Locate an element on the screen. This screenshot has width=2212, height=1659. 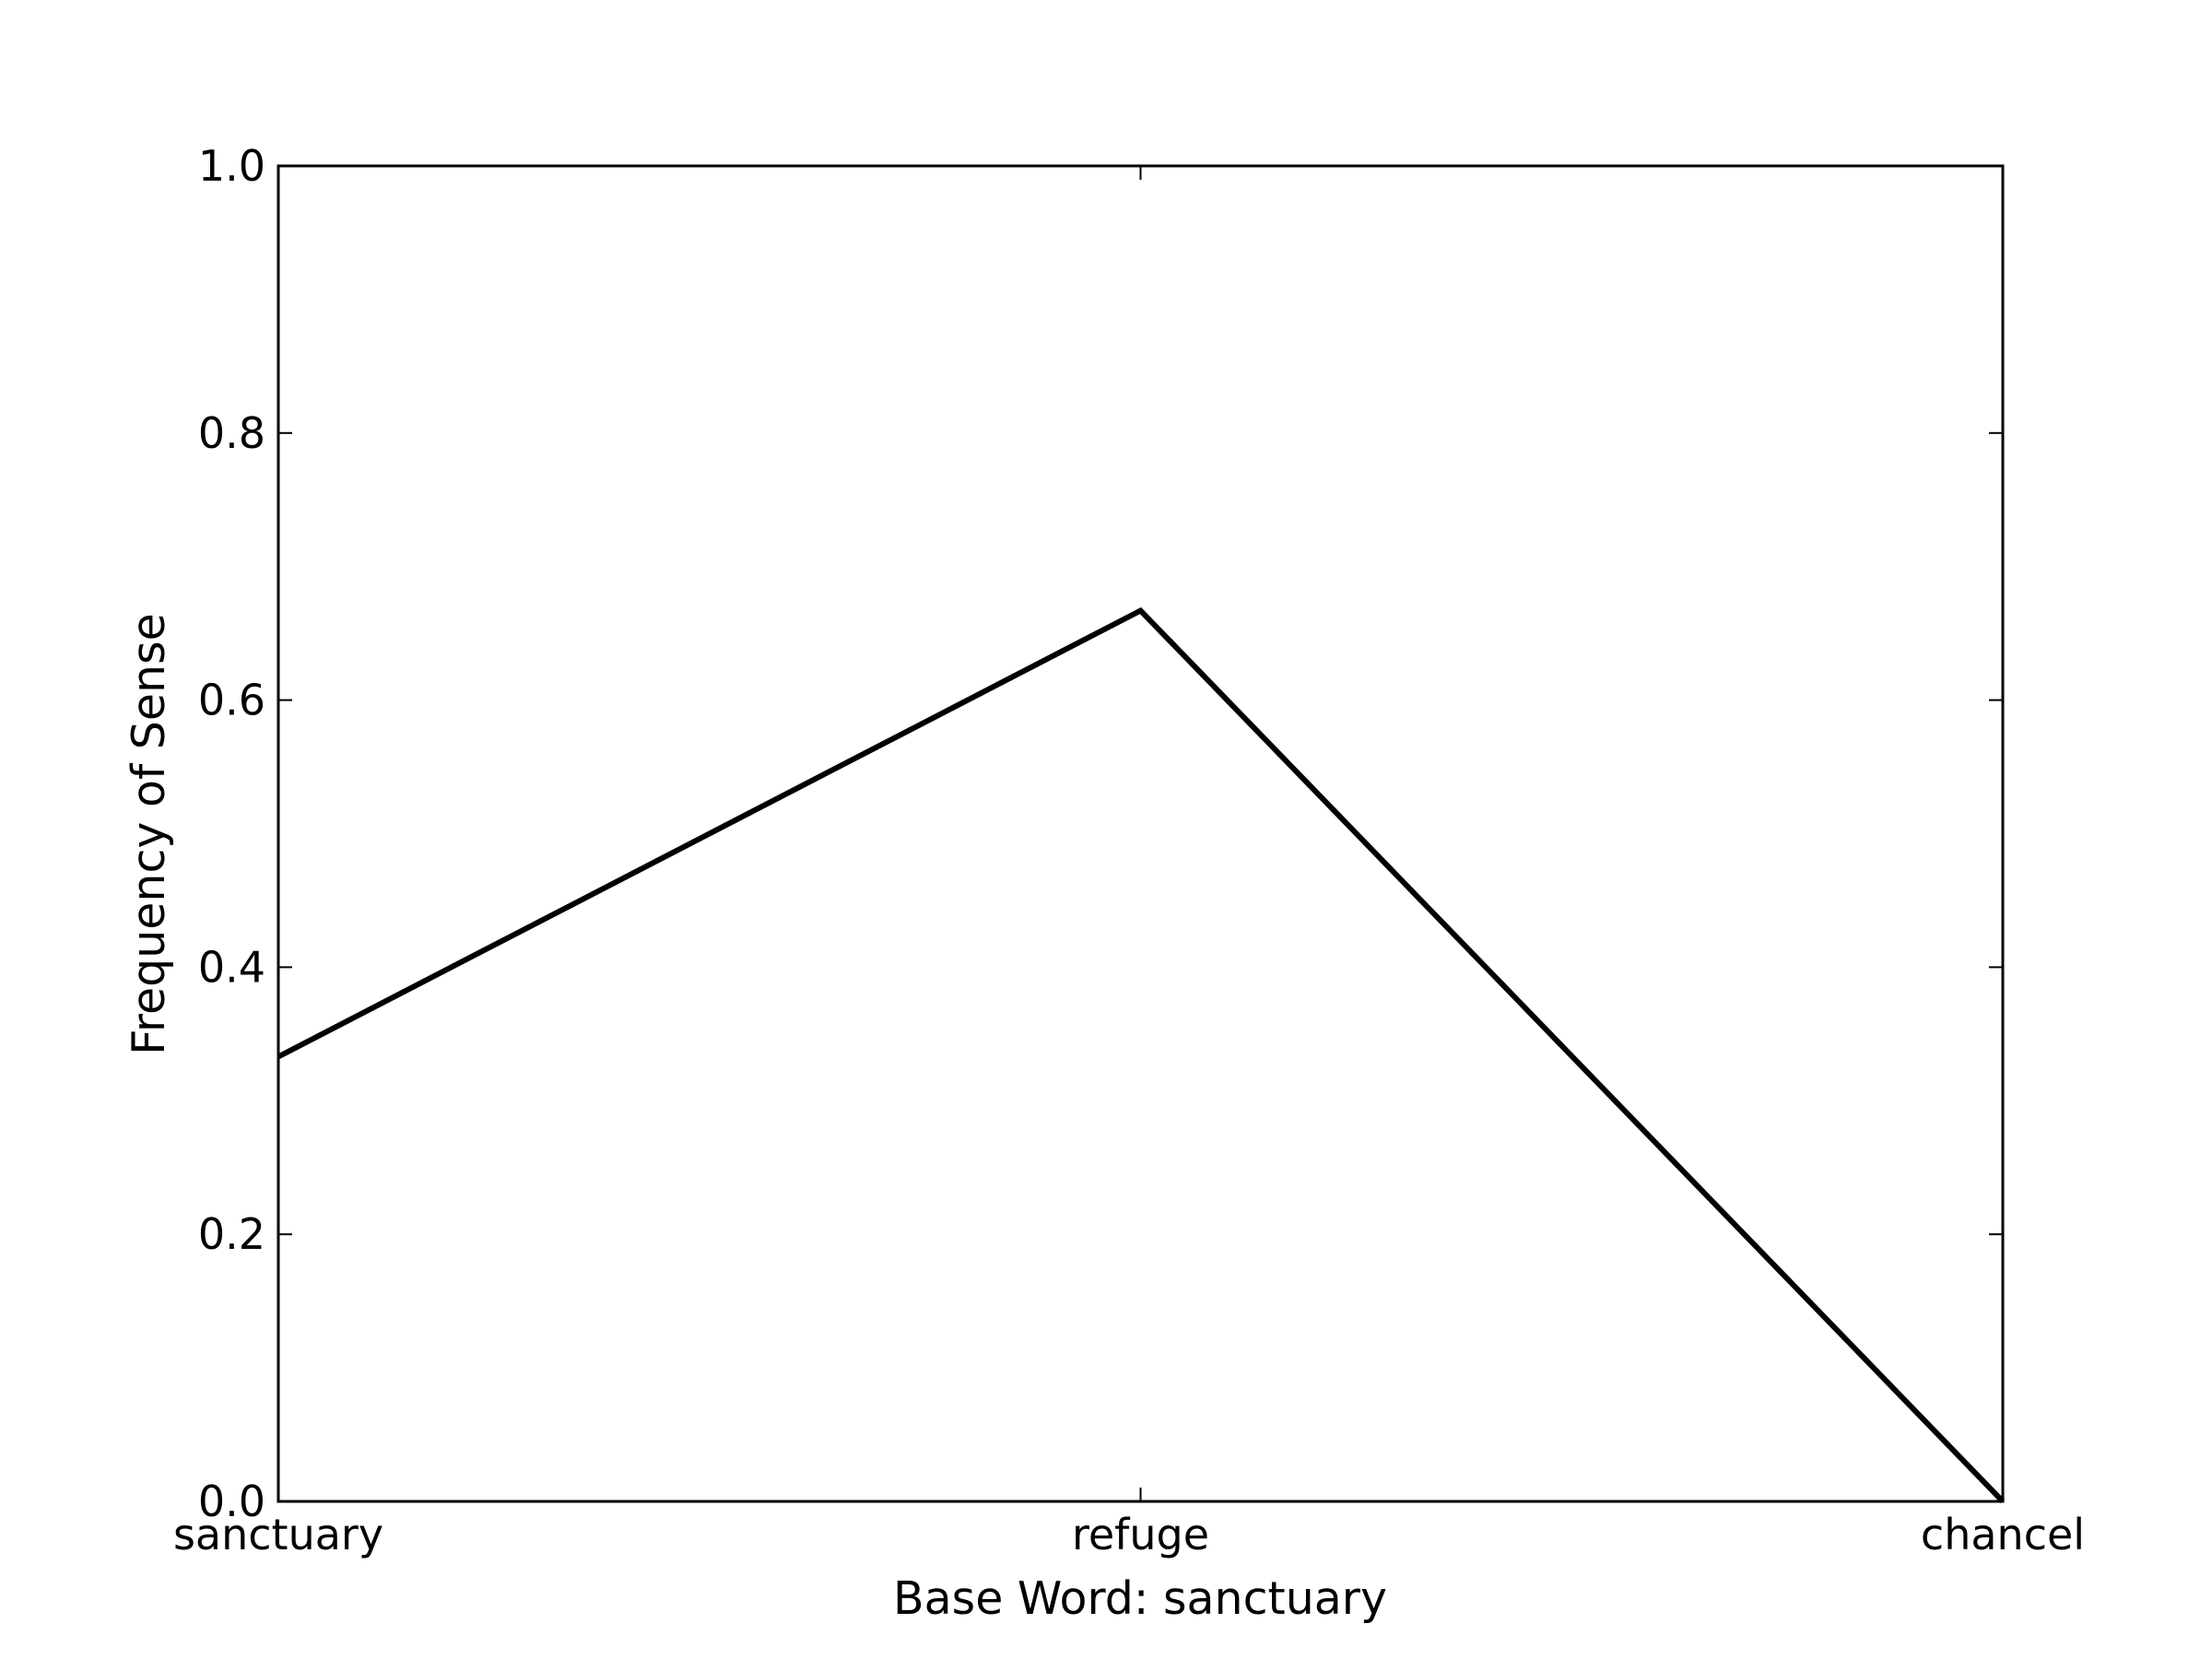
y-tick-label: 0.8 is located at coordinates (231, 433).